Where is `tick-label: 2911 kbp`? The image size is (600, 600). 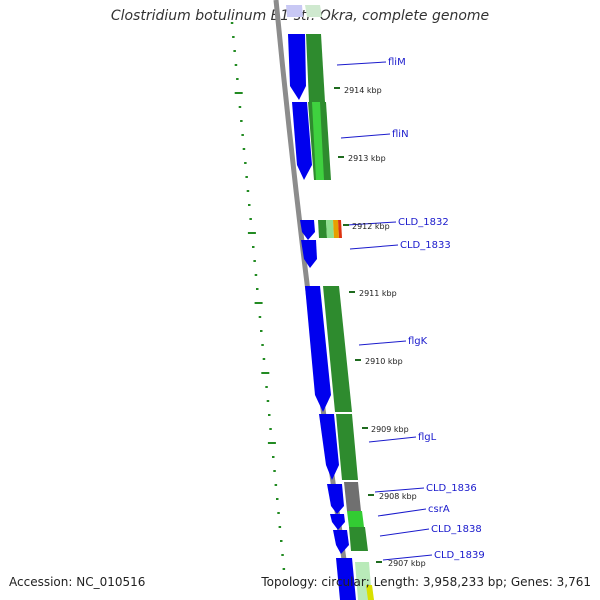 tick-label: 2911 kbp is located at coordinates (378, 293).